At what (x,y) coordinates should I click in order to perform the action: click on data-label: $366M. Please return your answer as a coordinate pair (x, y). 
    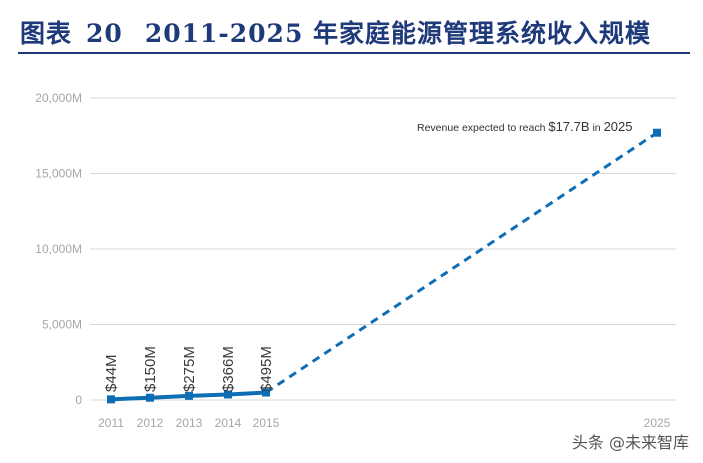
    Looking at the image, I should click on (228, 369).